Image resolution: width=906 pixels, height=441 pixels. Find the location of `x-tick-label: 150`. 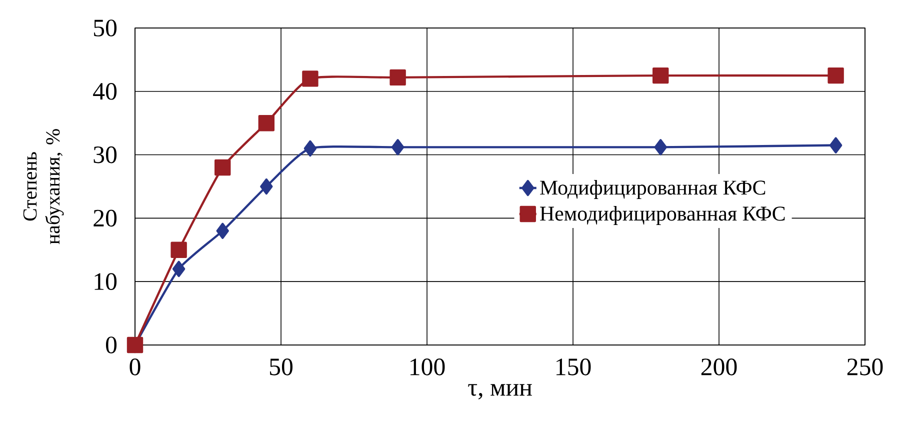

x-tick-label: 150 is located at coordinates (573, 367).